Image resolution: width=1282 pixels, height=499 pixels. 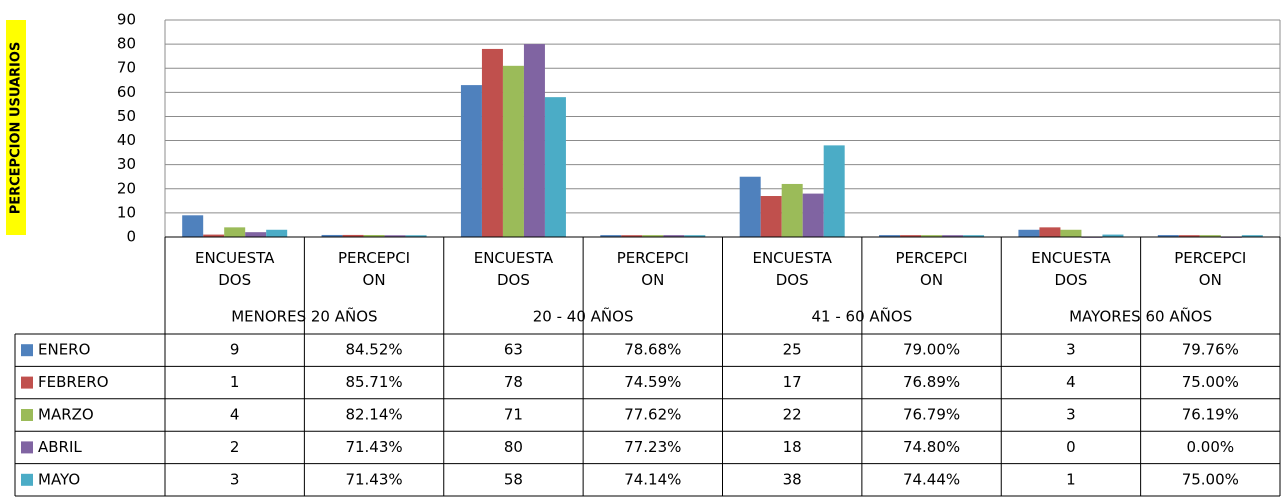 I want to click on table-cell: 25, so click(x=792, y=350).